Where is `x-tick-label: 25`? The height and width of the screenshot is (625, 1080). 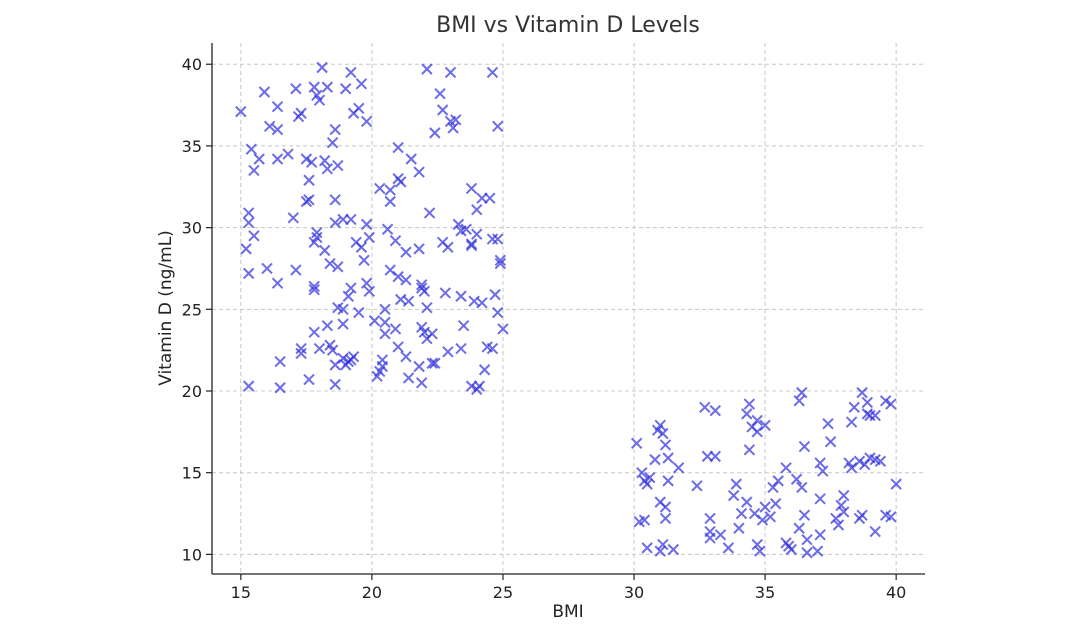
x-tick-label: 25 is located at coordinates (503, 592).